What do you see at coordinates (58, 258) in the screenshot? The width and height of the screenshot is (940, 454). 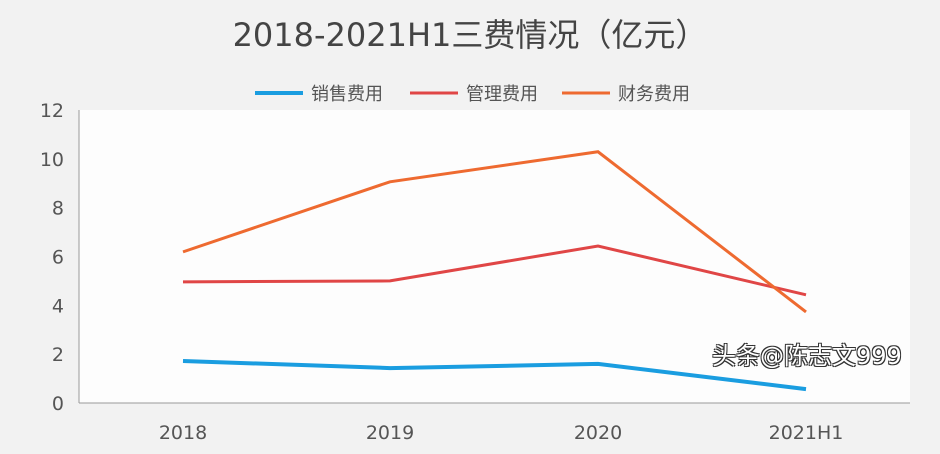 I see `y-tick-label: 6` at bounding box center [58, 258].